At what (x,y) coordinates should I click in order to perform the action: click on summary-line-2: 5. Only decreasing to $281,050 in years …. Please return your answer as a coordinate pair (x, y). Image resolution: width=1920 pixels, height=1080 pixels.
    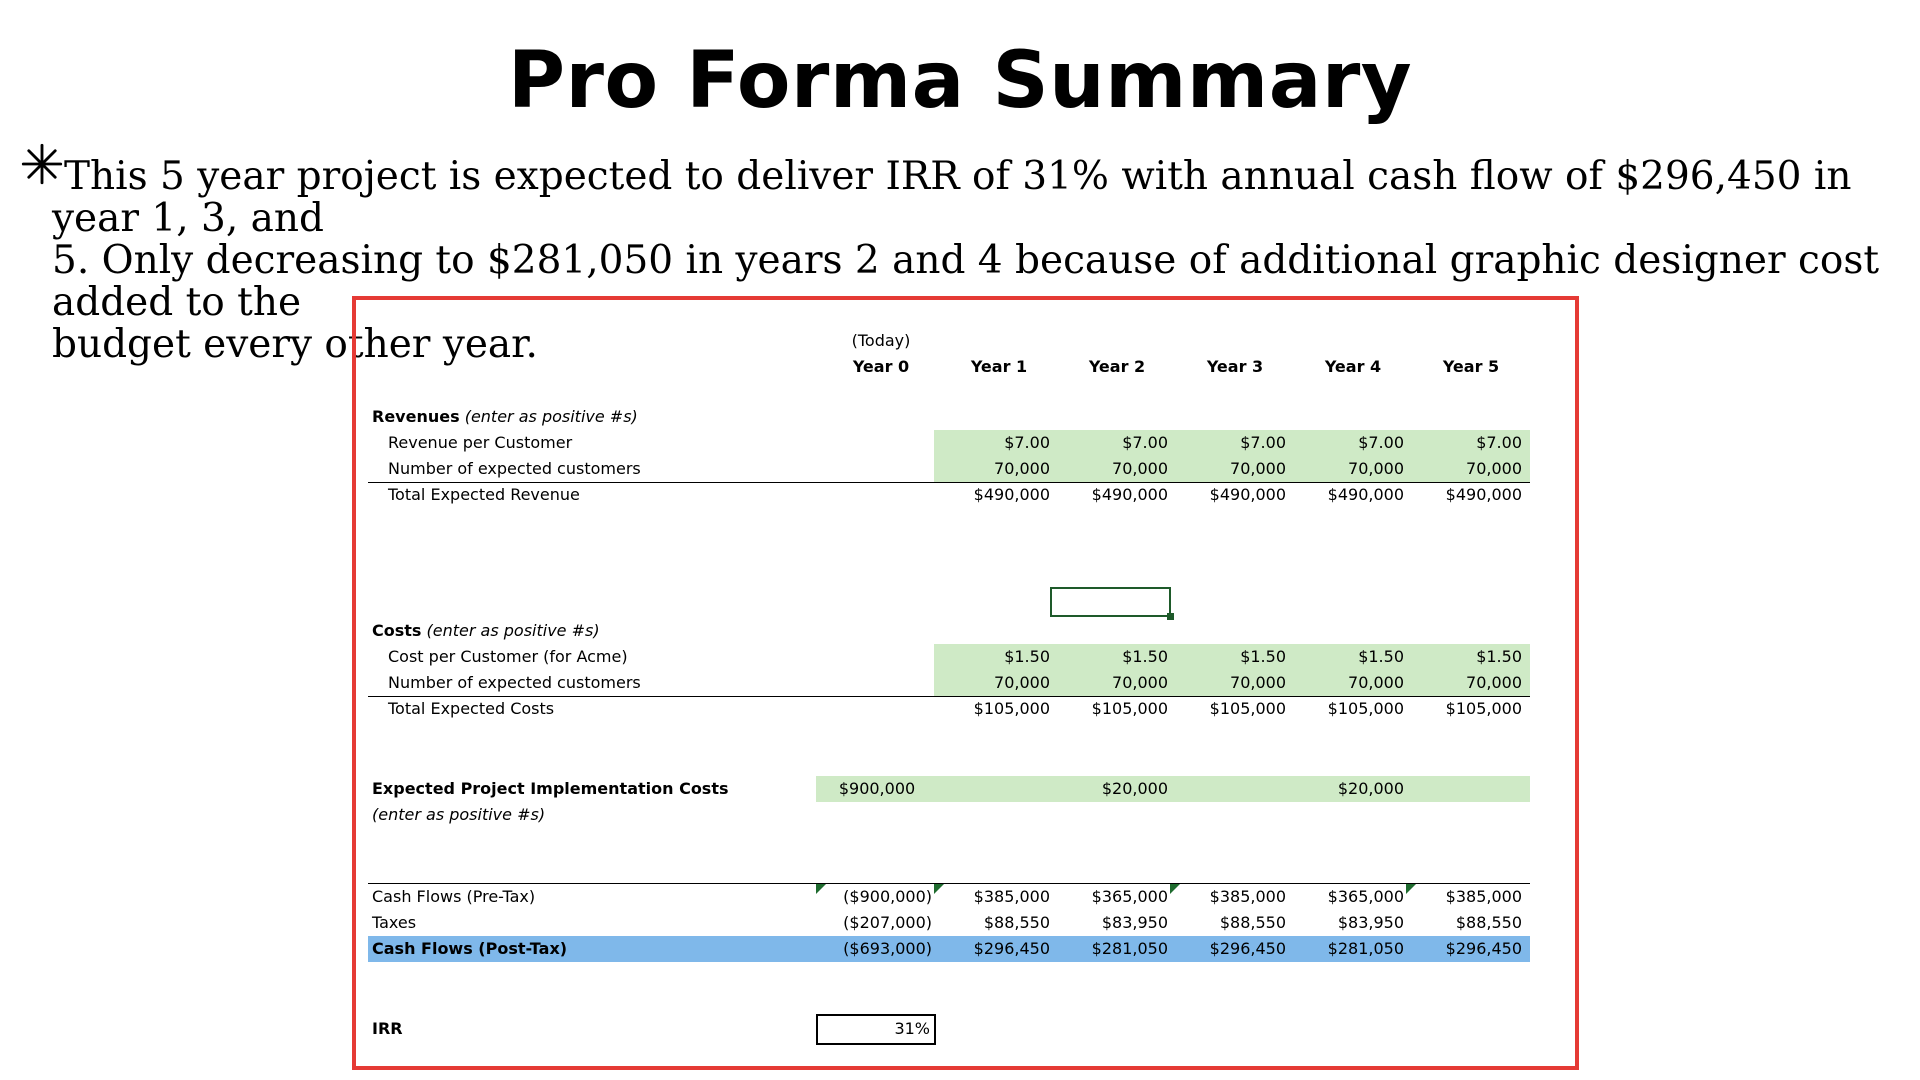
    Looking at the image, I should click on (966, 281).